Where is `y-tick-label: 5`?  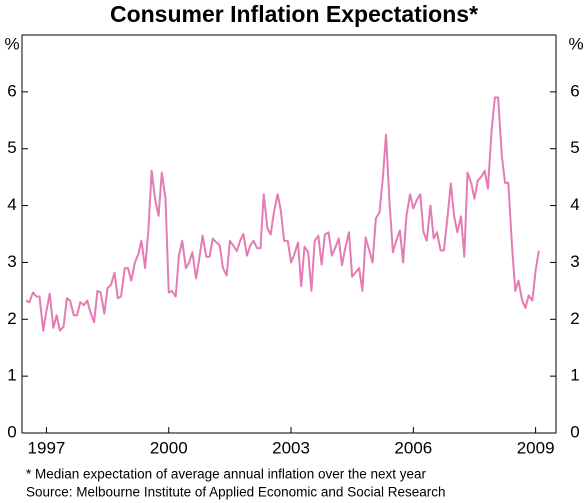
y-tick-label: 5 is located at coordinates (11, 147).